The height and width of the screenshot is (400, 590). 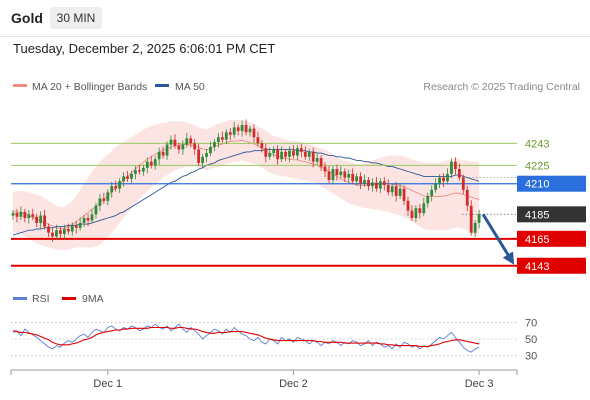 What do you see at coordinates (20, 85) in the screenshot?
I see `bb-legend-swatch` at bounding box center [20, 85].